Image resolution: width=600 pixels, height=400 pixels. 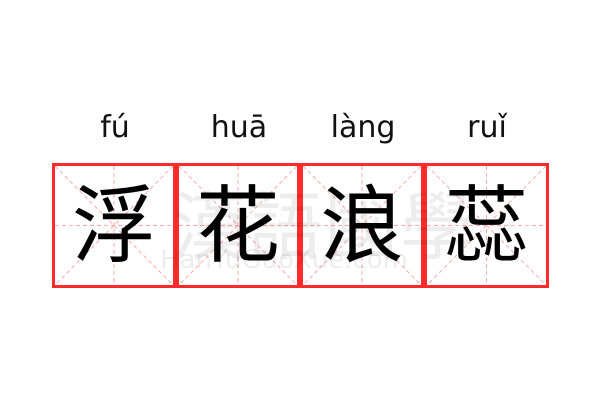 I want to click on character: 浮, so click(x=113, y=225).